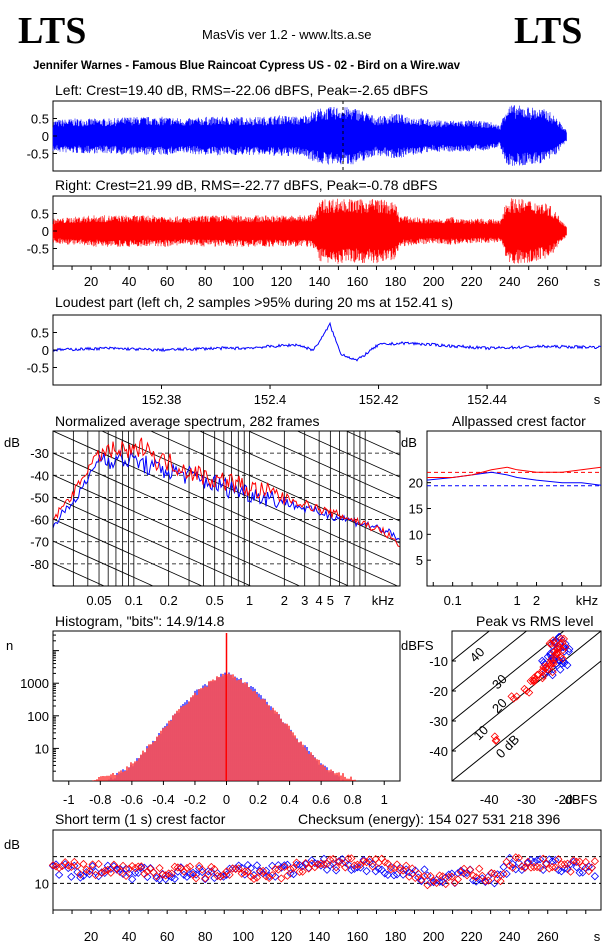 The height and width of the screenshot is (946, 606). Describe the element at coordinates (480, 732) in the screenshot. I see `peakrms-crest-label-3: 10` at that location.